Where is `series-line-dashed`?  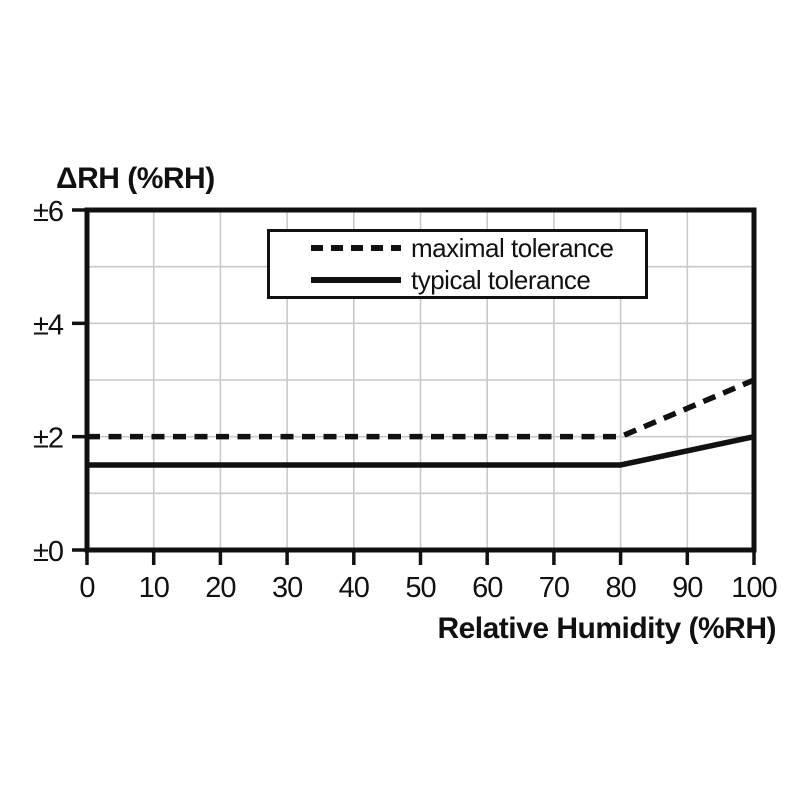 series-line-dashed is located at coordinates (421, 408).